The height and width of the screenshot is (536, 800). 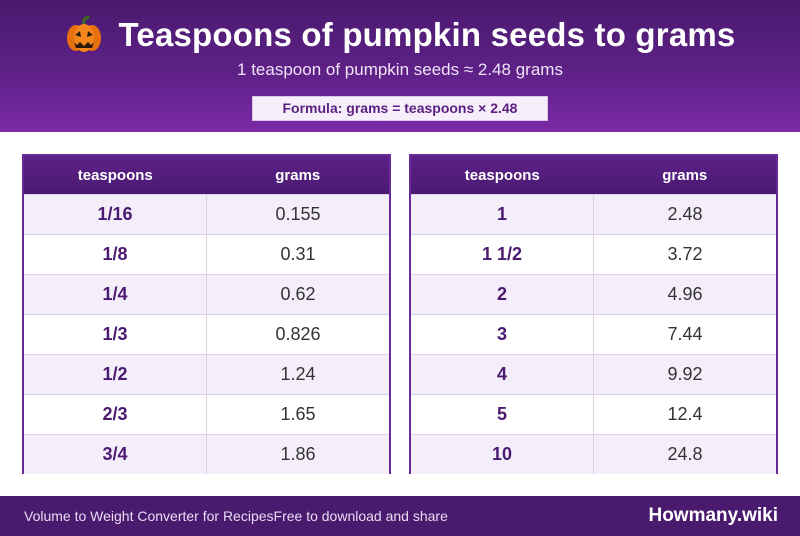 What do you see at coordinates (115, 414) in the screenshot?
I see `teaspoons-cell: 2/3` at bounding box center [115, 414].